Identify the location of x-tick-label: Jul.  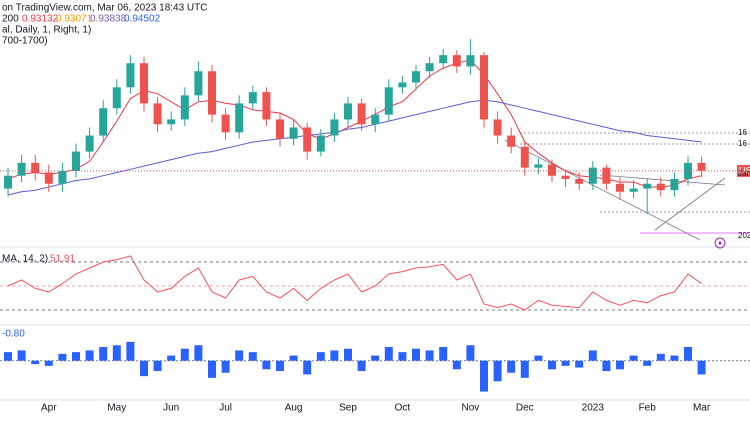
(225, 408).